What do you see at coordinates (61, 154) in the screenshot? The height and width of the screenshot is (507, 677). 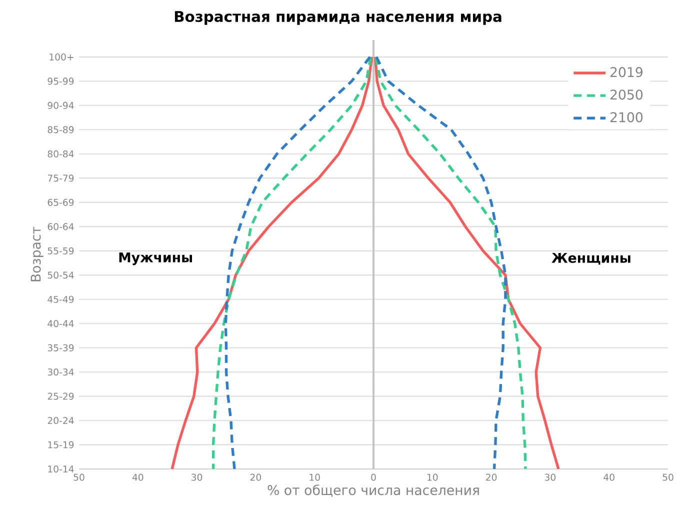 I see `y-tick-label: 80-84` at bounding box center [61, 154].